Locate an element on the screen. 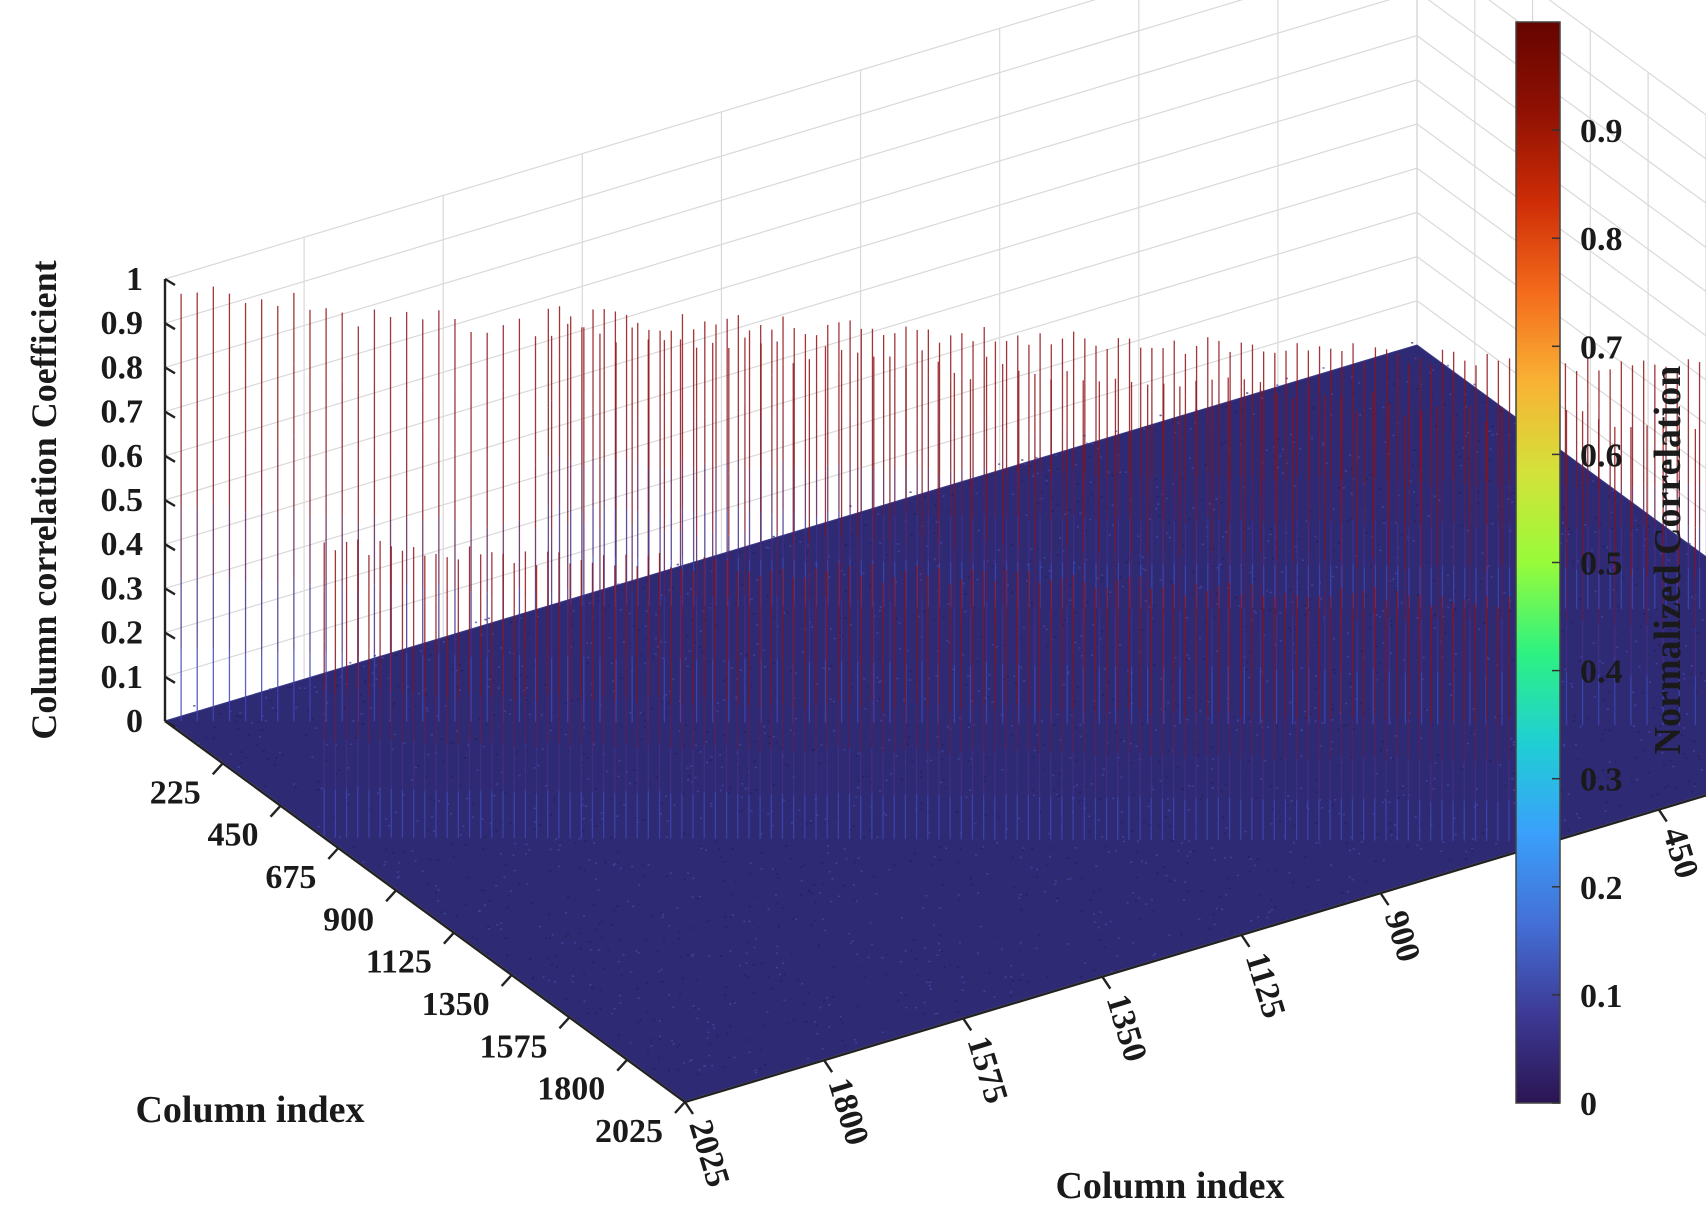 The image size is (1706, 1227). colorbar-tick-label: 0 is located at coordinates (1588, 1104).